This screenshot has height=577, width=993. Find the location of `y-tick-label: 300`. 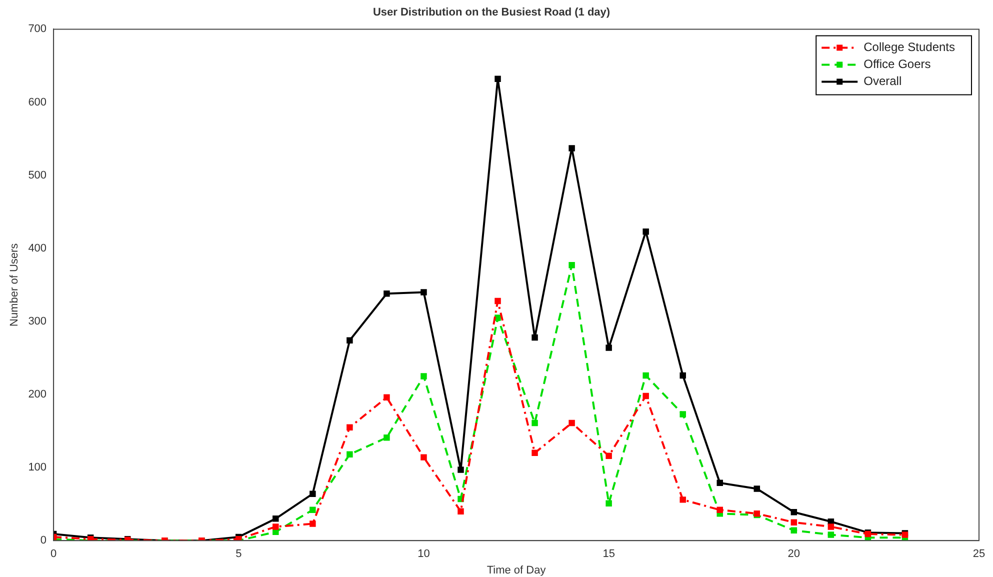

y-tick-label: 300 is located at coordinates (37, 321).